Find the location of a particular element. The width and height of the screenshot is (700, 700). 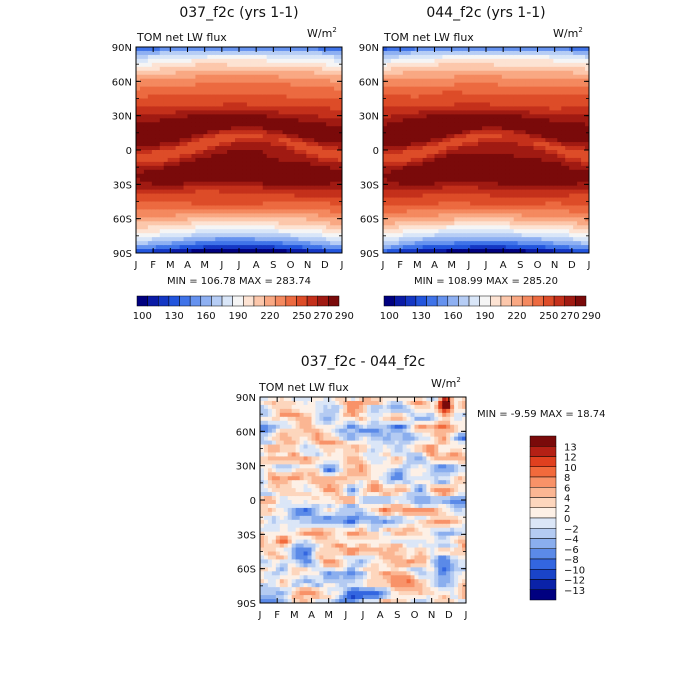

y-tick-label: 30N is located at coordinates (122, 117).